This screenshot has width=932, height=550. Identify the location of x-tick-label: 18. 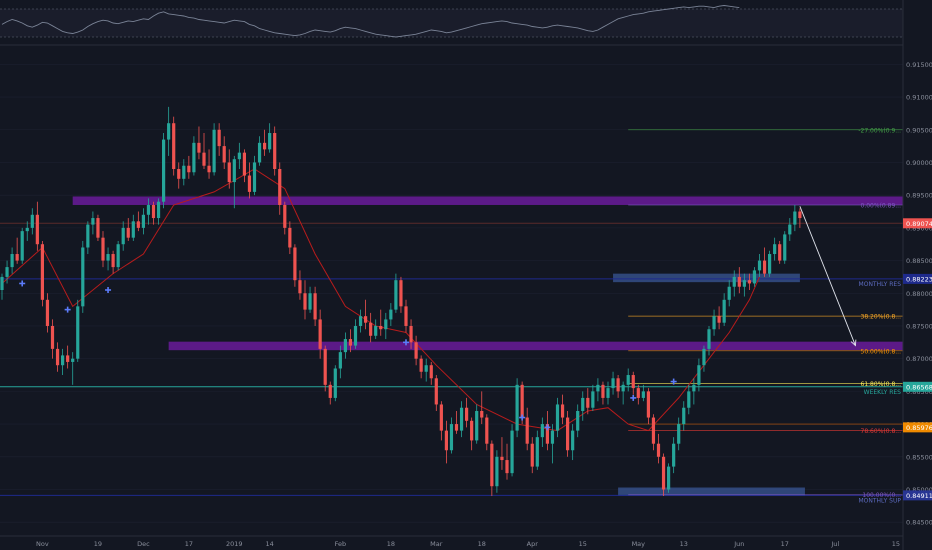
(482, 544).